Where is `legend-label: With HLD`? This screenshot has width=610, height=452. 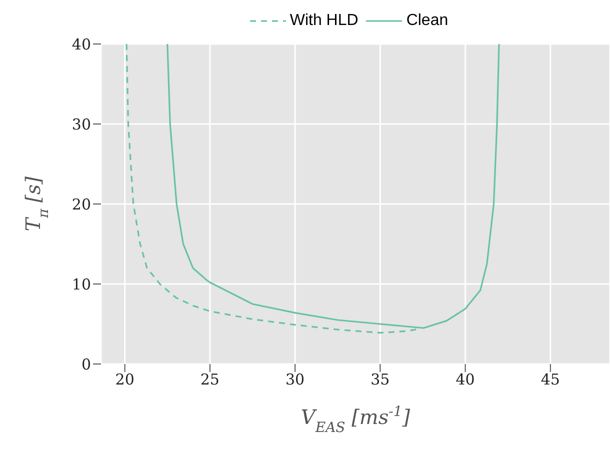
legend-label: With HLD is located at coordinates (323, 21).